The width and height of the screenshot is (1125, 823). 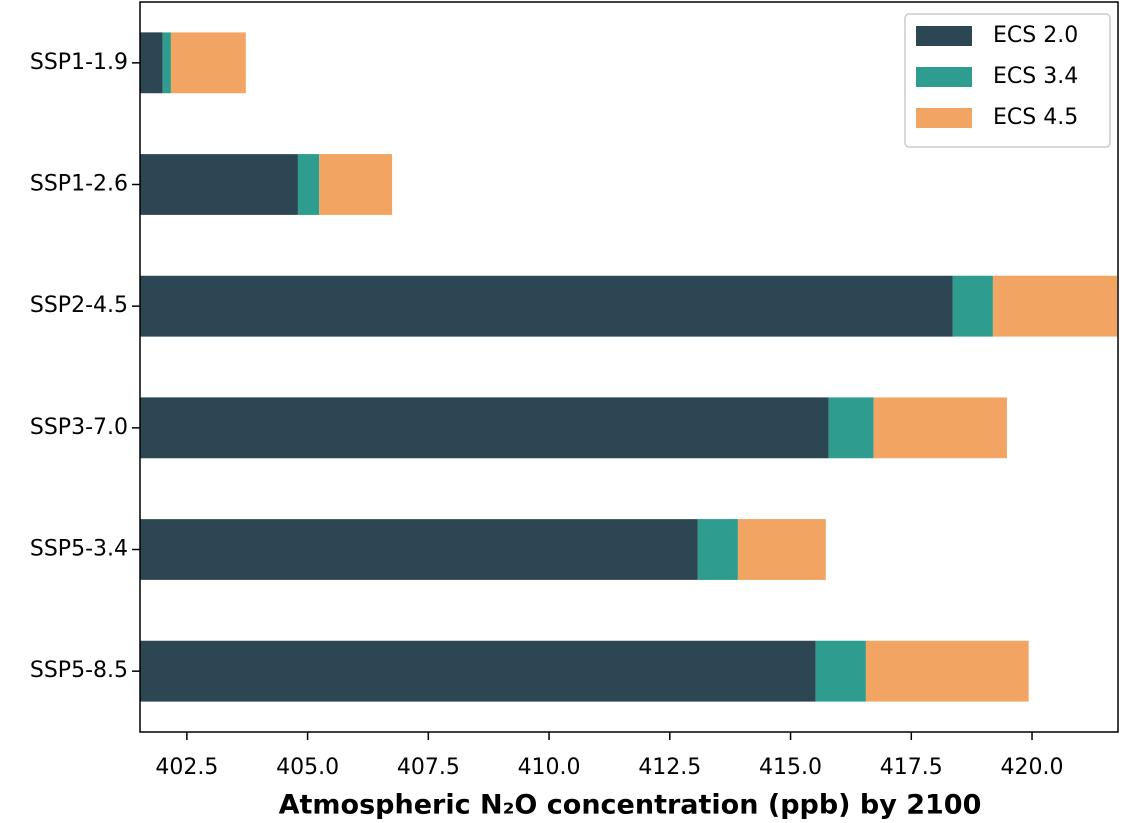 What do you see at coordinates (79, 305) in the screenshot?
I see `y-tick-label: SSP2-4.5` at bounding box center [79, 305].